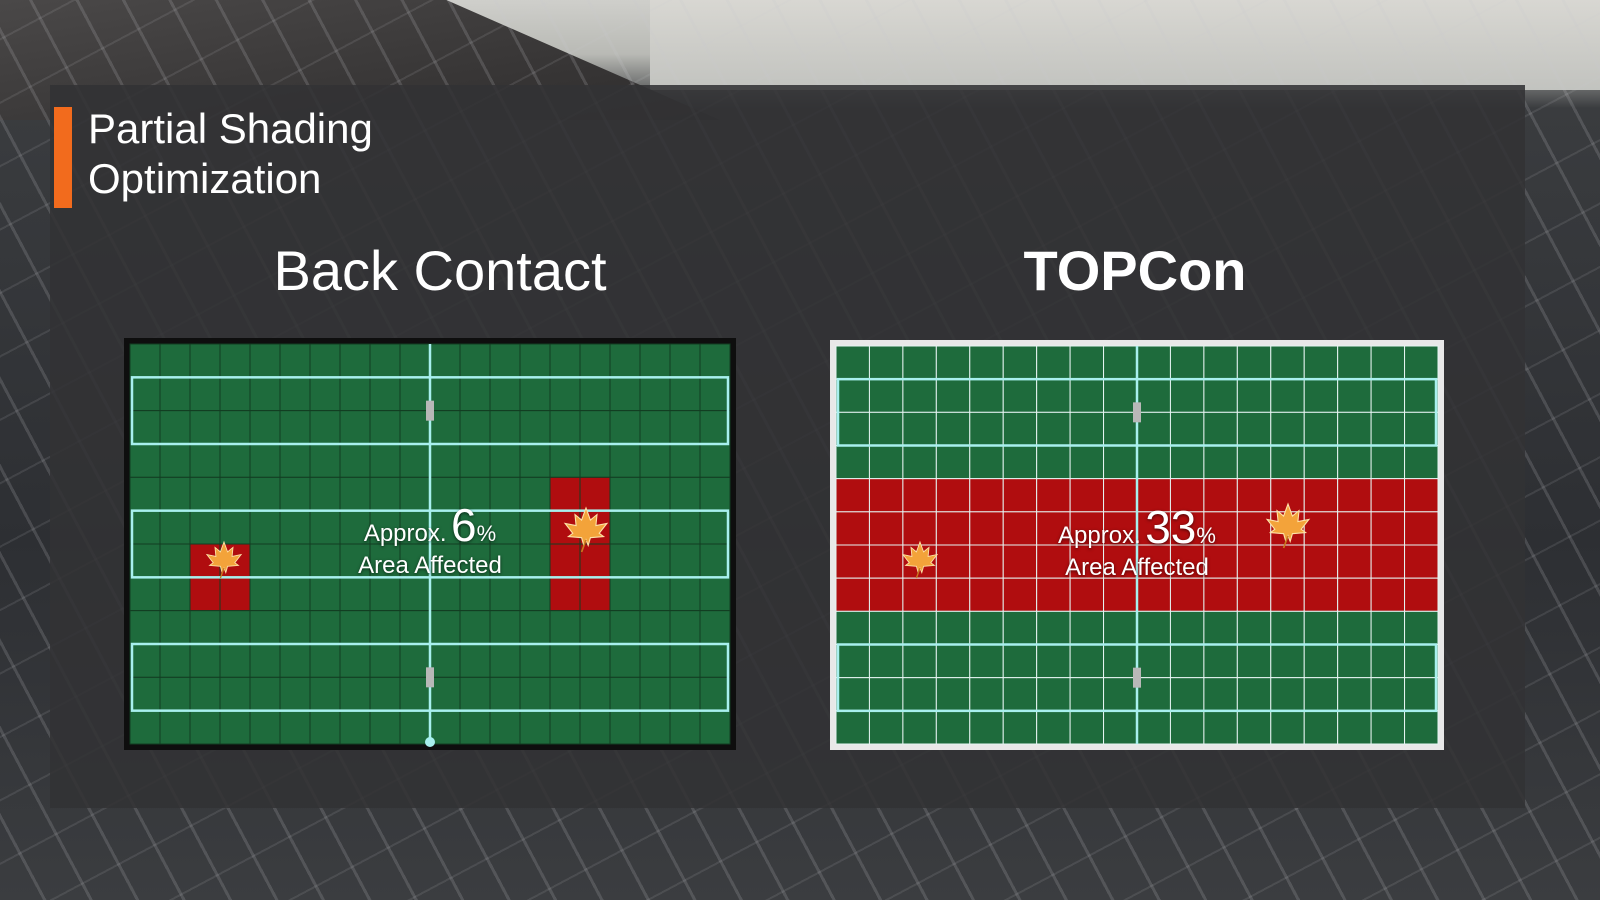 Image resolution: width=1600 pixels, height=900 pixels. What do you see at coordinates (230, 128) in the screenshot?
I see `title-line-1: Partial Shading` at bounding box center [230, 128].